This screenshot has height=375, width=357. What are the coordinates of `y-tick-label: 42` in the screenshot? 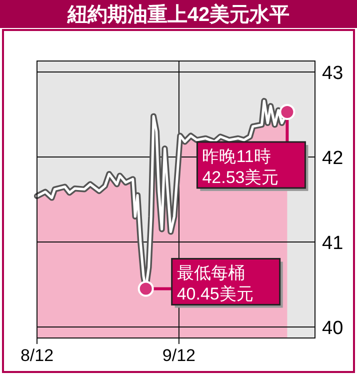 It's located at (333, 159).